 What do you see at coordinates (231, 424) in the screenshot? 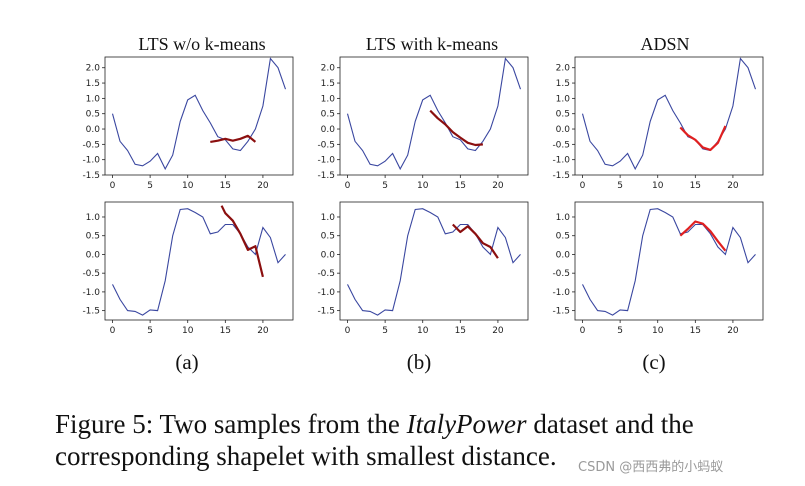
I see `caption-prefix: Figure 5: Two samples from the` at bounding box center [231, 424].